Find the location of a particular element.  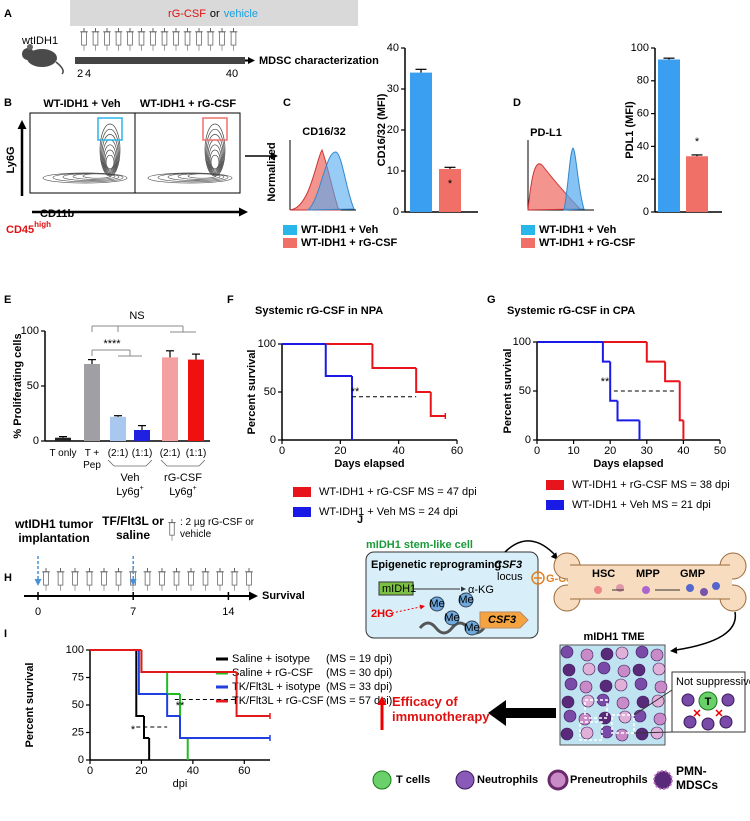

zoom-line is located at coordinates (653, 732).